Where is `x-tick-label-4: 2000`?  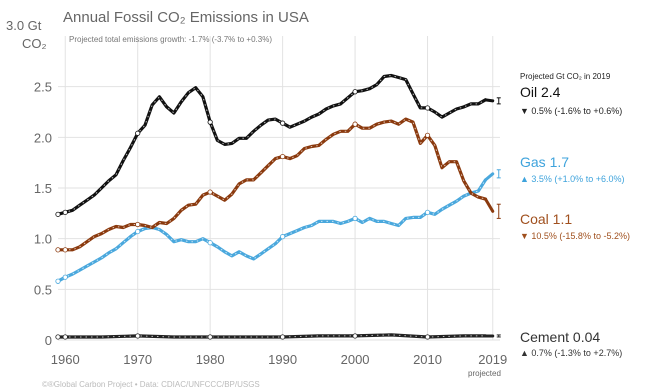
x-tick-label-4: 2000 is located at coordinates (355, 359).